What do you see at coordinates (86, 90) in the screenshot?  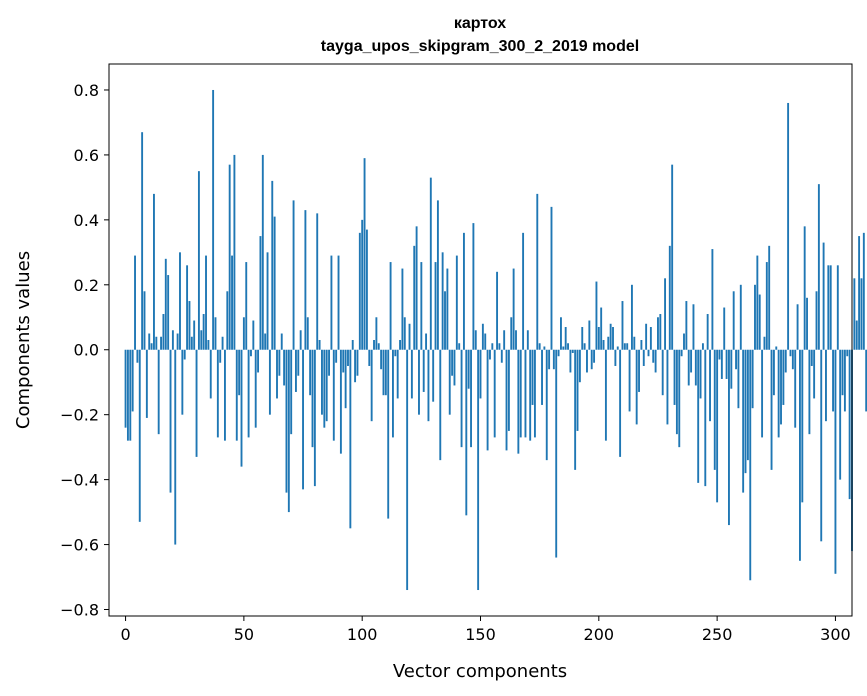 I see `y-tick-label: 0.8` at bounding box center [86, 90].